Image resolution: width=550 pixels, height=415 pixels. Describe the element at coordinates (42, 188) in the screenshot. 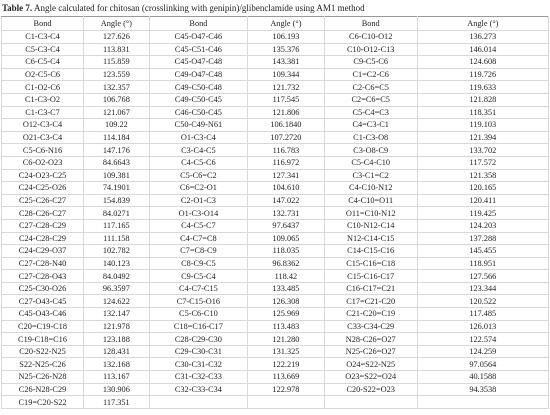

I see `bond-cell: C24-C25-O26` at that location.